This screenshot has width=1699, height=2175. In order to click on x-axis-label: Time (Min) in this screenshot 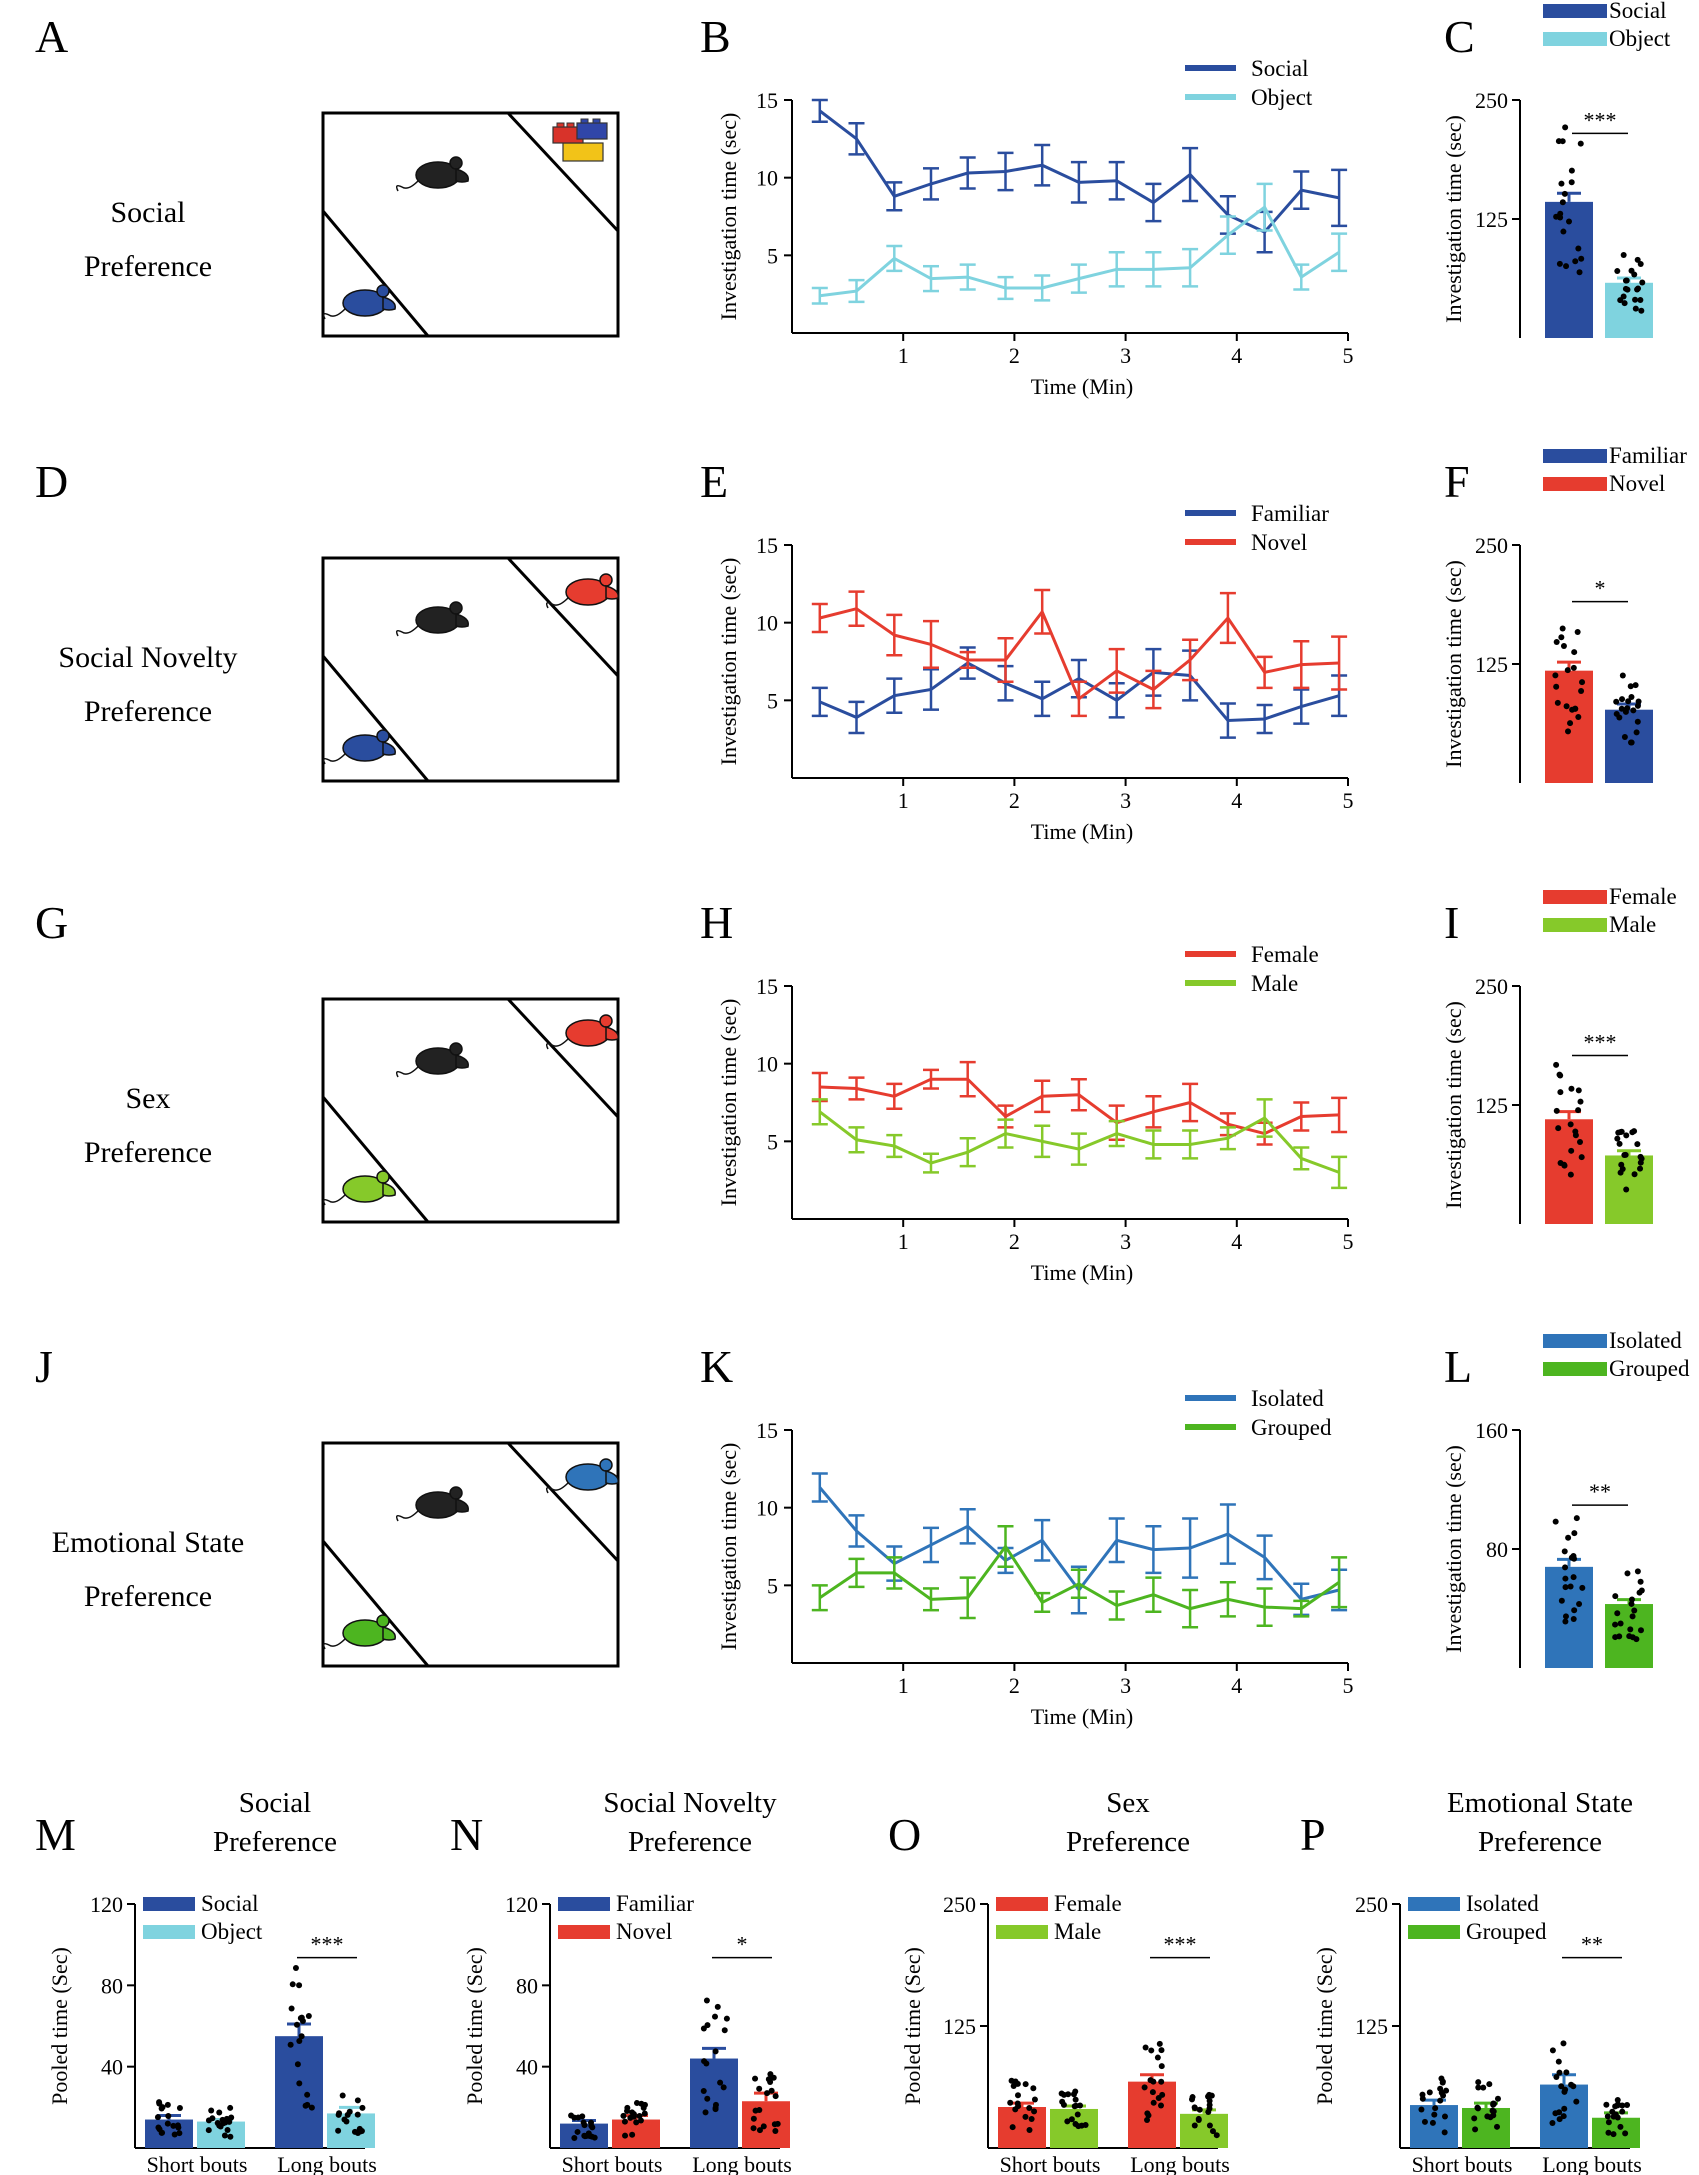, I will do `click(1082, 1272)`.